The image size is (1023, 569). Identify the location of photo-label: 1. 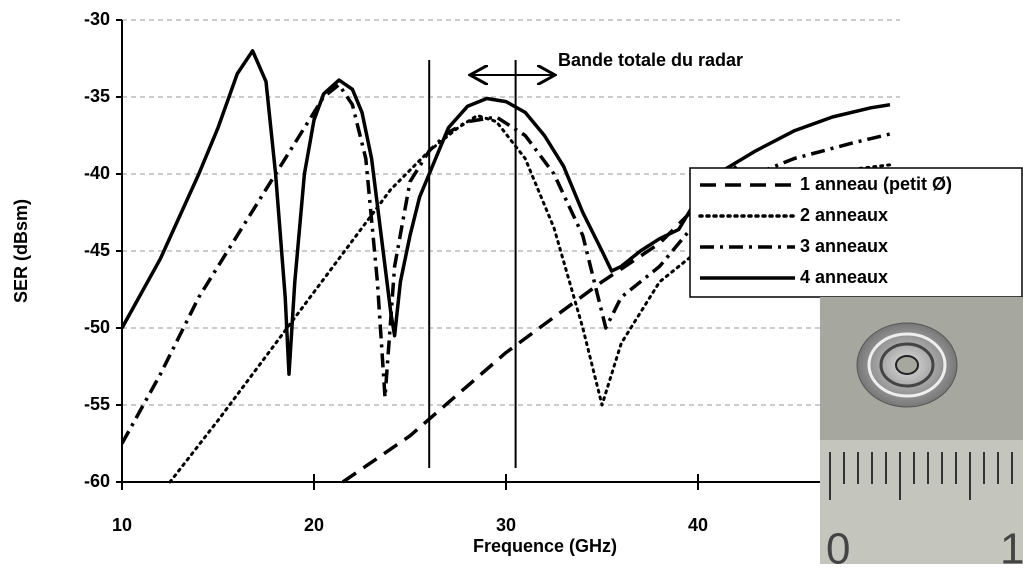
(1011, 544).